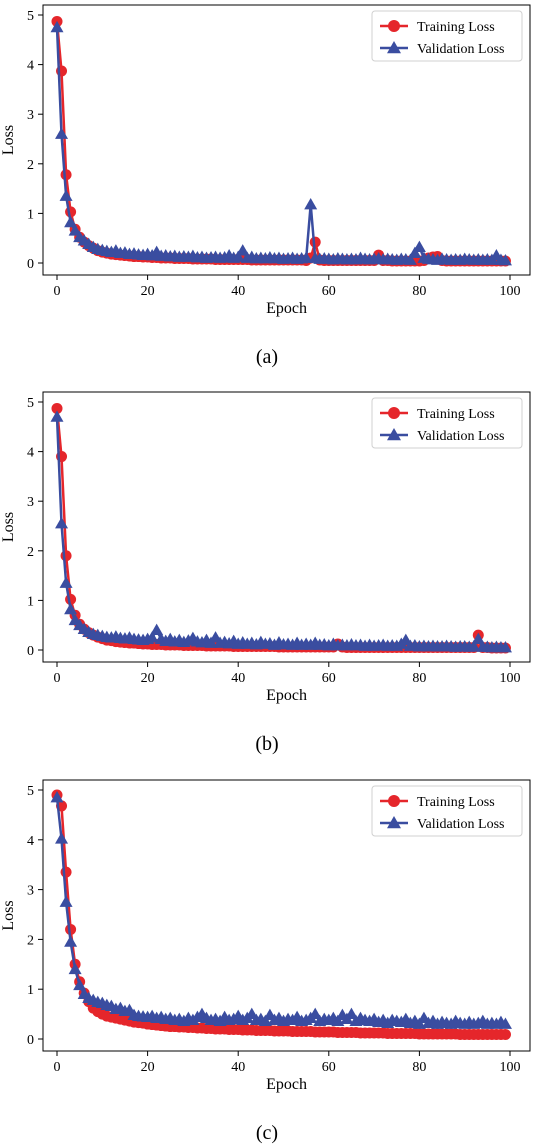 The height and width of the screenshot is (1145, 535). I want to click on panel-caption: (b), so click(266, 744).